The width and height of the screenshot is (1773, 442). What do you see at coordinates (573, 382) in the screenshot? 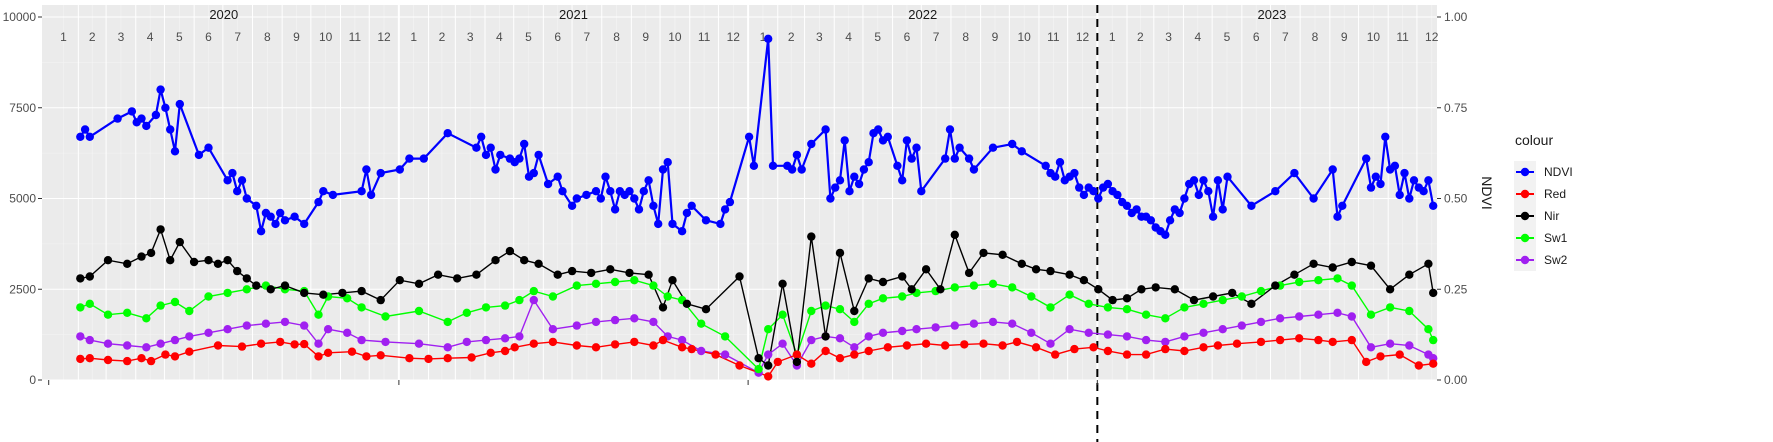
I see `x-axis` at bounding box center [573, 382].